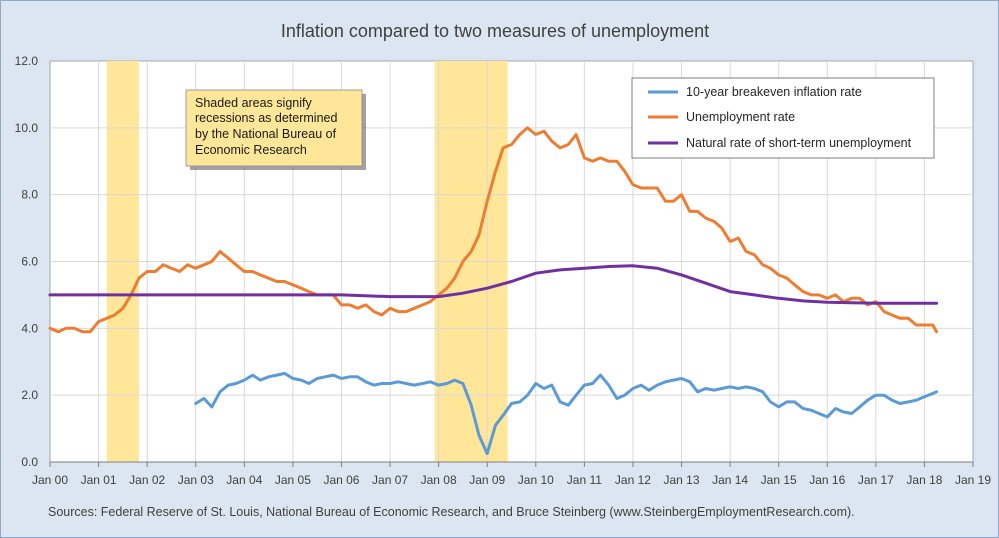 The height and width of the screenshot is (538, 999). What do you see at coordinates (584, 480) in the screenshot?
I see `x-tick-label: Jan 11` at bounding box center [584, 480].